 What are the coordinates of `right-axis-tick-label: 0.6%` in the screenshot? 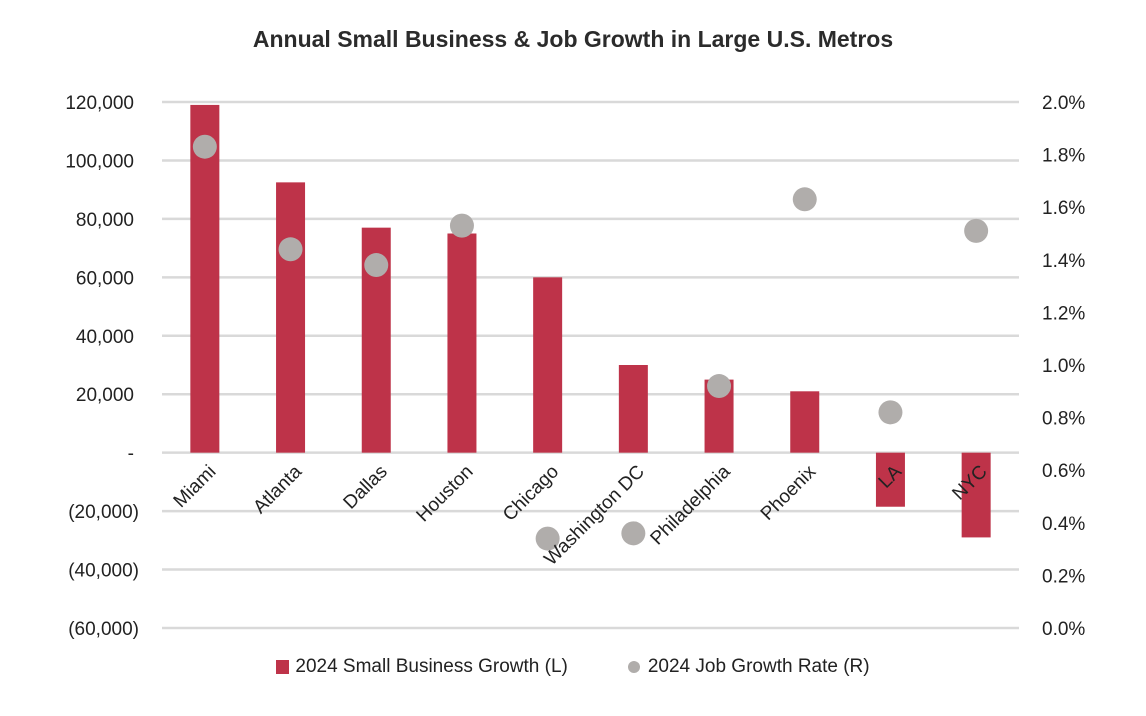 It's located at (1063, 471).